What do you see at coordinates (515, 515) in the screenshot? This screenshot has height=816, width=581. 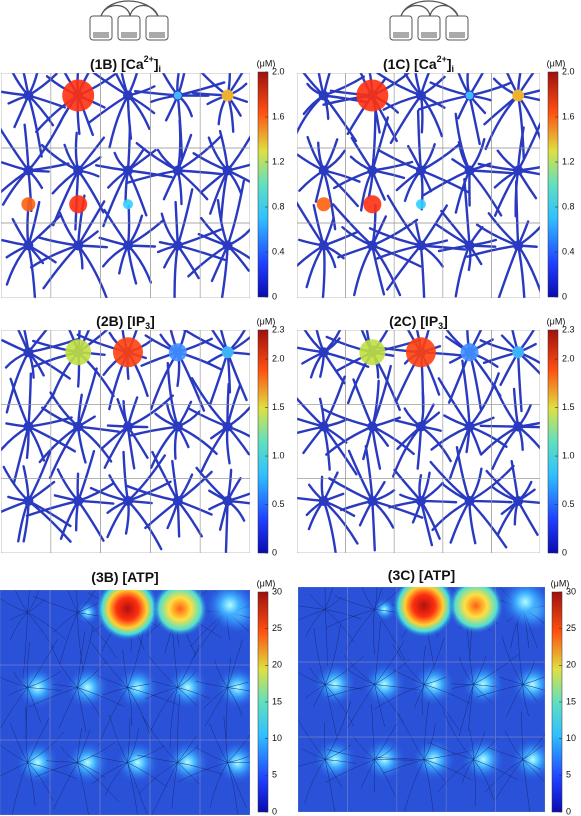 I see `cell-border` at bounding box center [515, 515].